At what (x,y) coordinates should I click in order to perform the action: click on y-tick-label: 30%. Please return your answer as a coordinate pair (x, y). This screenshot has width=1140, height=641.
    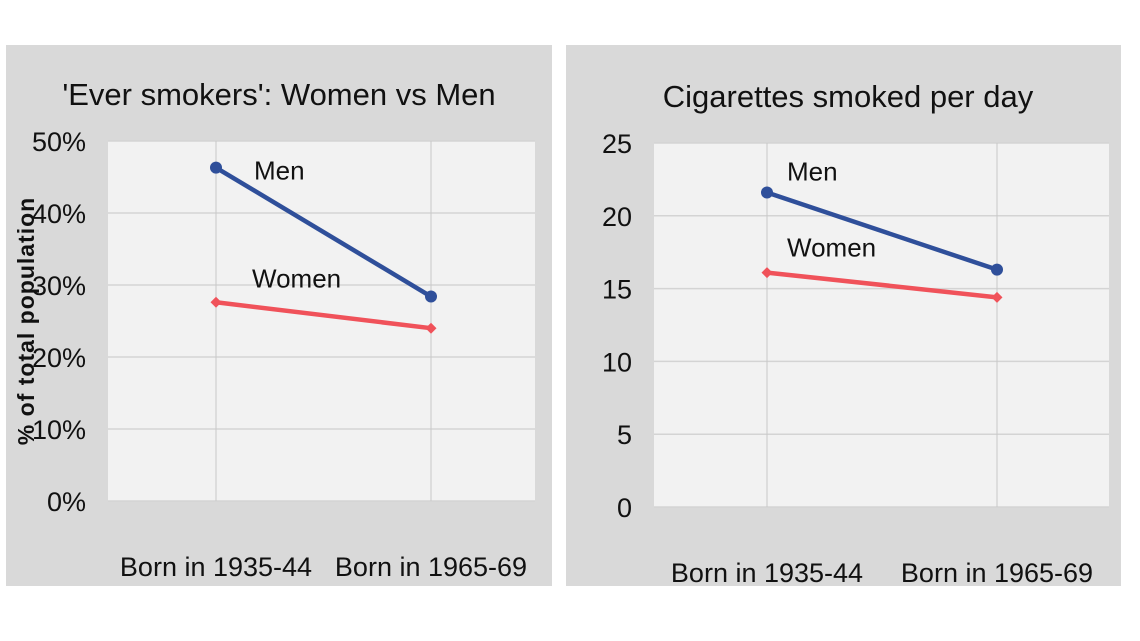
    Looking at the image, I should click on (59, 286).